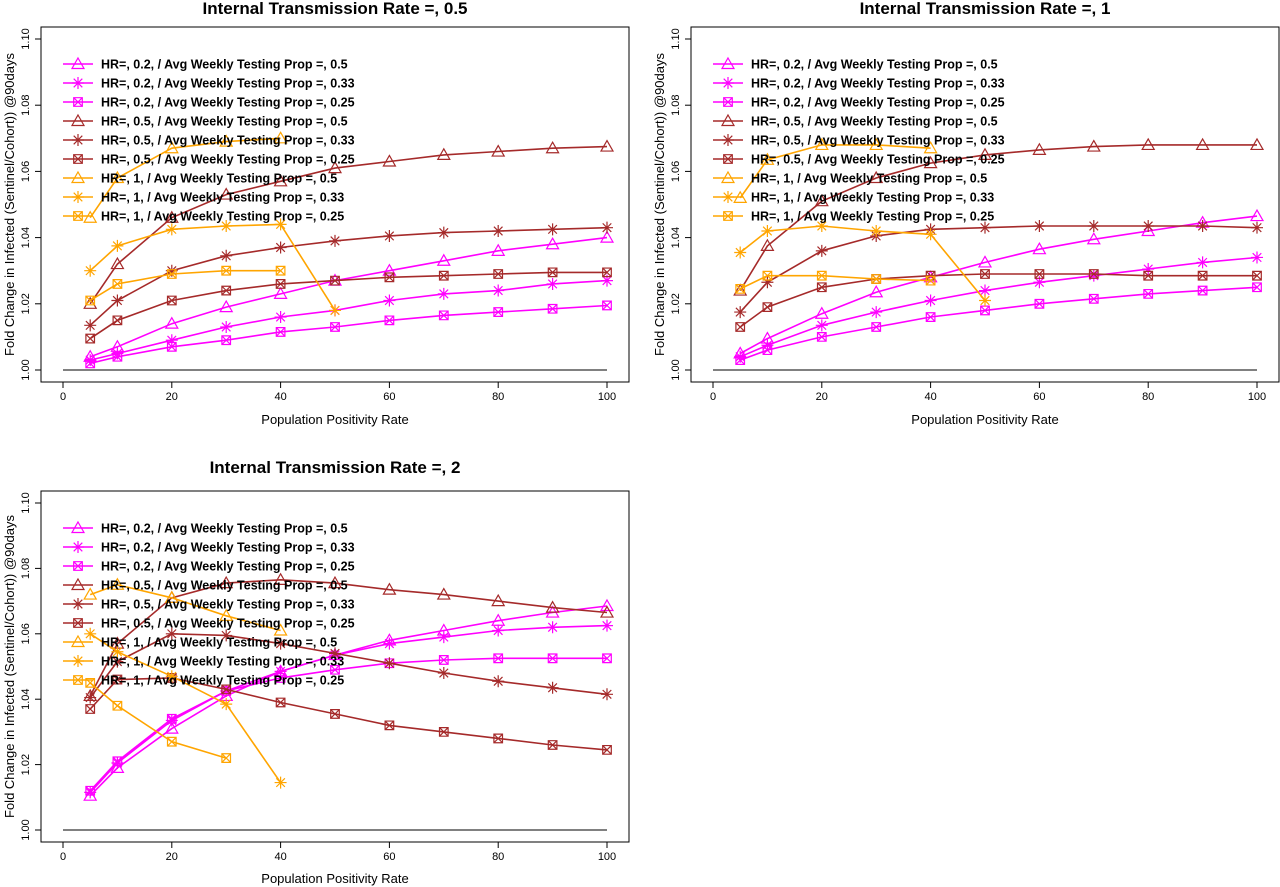  What do you see at coordinates (607, 397) in the screenshot?
I see `x-tick-label: 100` at bounding box center [607, 397].